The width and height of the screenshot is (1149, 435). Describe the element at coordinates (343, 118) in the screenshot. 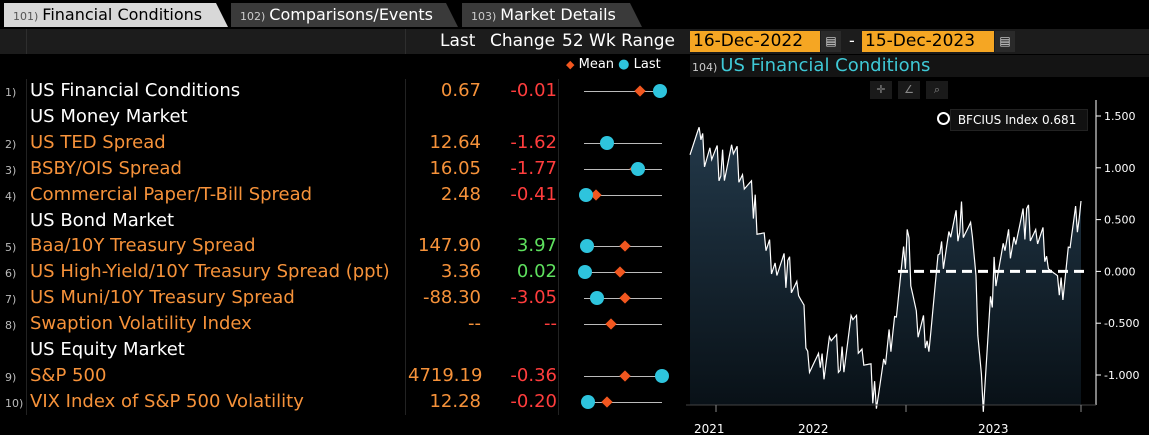

I see `section-header: US Money Market` at that location.